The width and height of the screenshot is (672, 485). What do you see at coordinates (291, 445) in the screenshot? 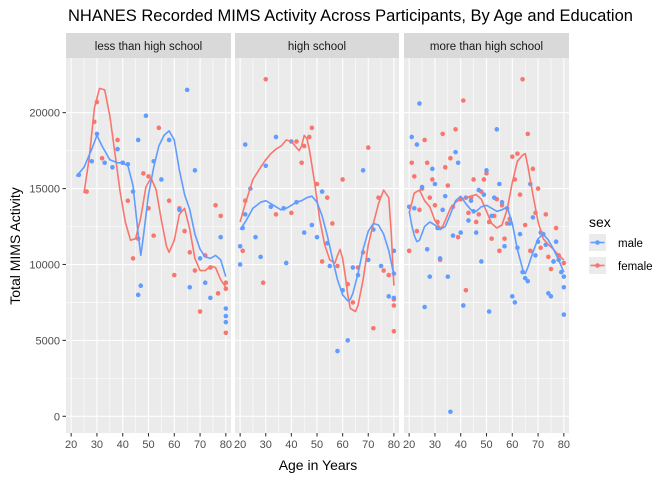
I see `x-tick-label: 40` at bounding box center [291, 445].